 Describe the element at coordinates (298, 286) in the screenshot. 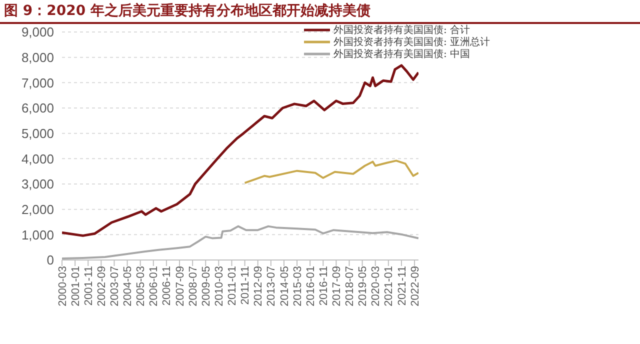

I see `x-tick-label: 2015-03` at that location.